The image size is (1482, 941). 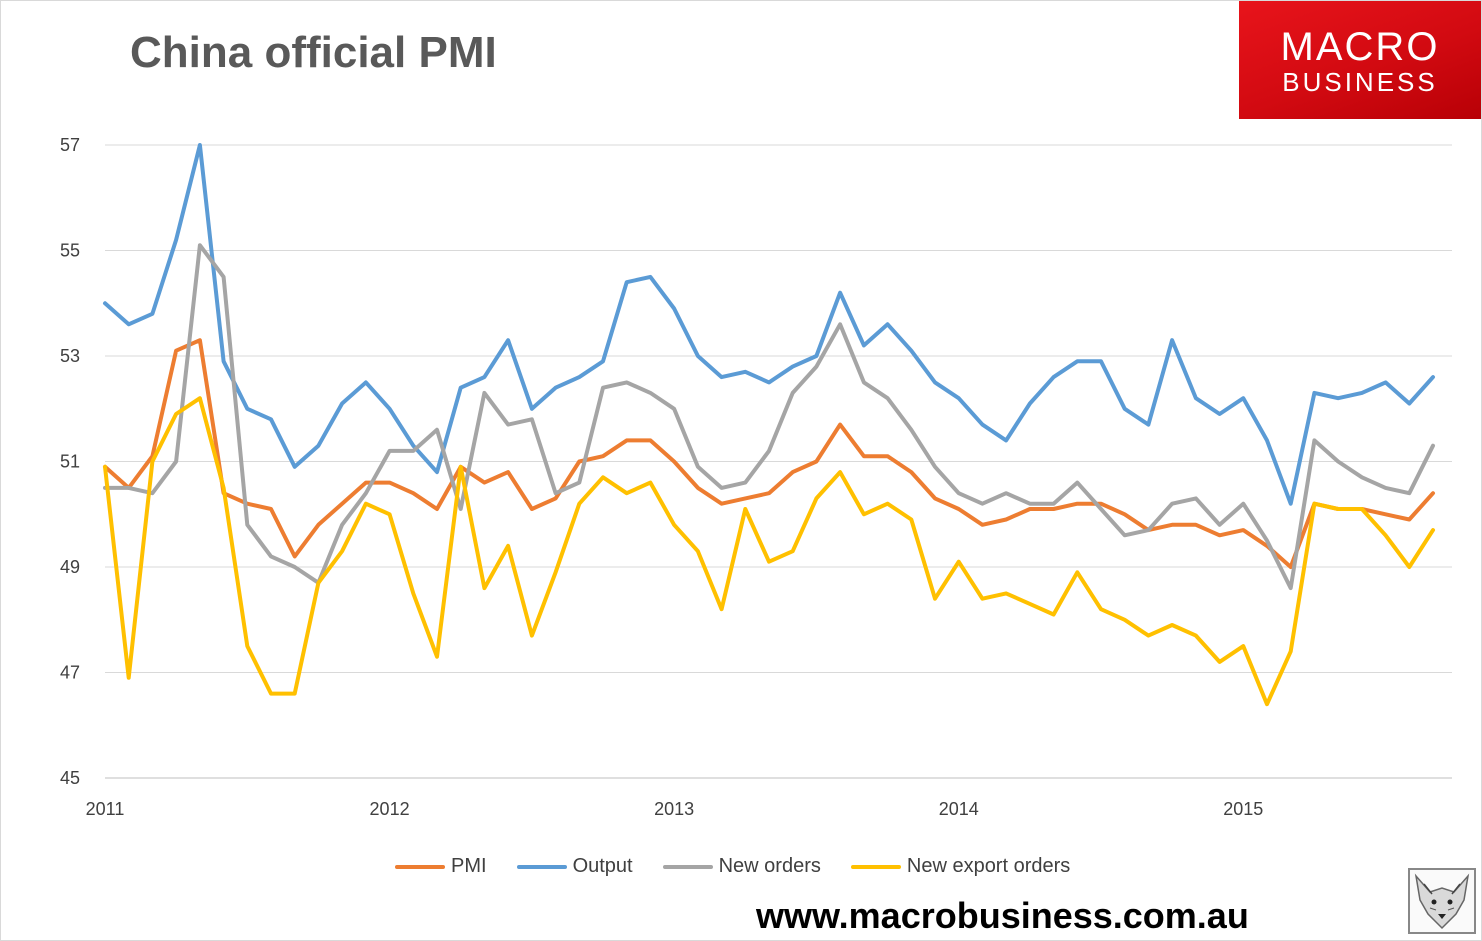 What do you see at coordinates (70, 251) in the screenshot?
I see `y-tick-label: 55` at bounding box center [70, 251].